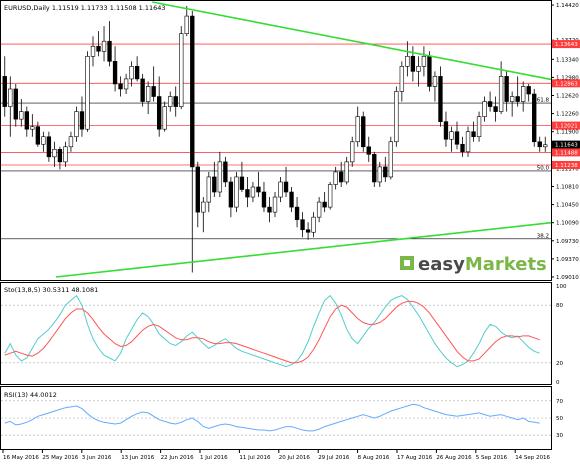  What do you see at coordinates (334, 458) in the screenshot?
I see `date-axis-label: 29 Jul 2016` at bounding box center [334, 458].